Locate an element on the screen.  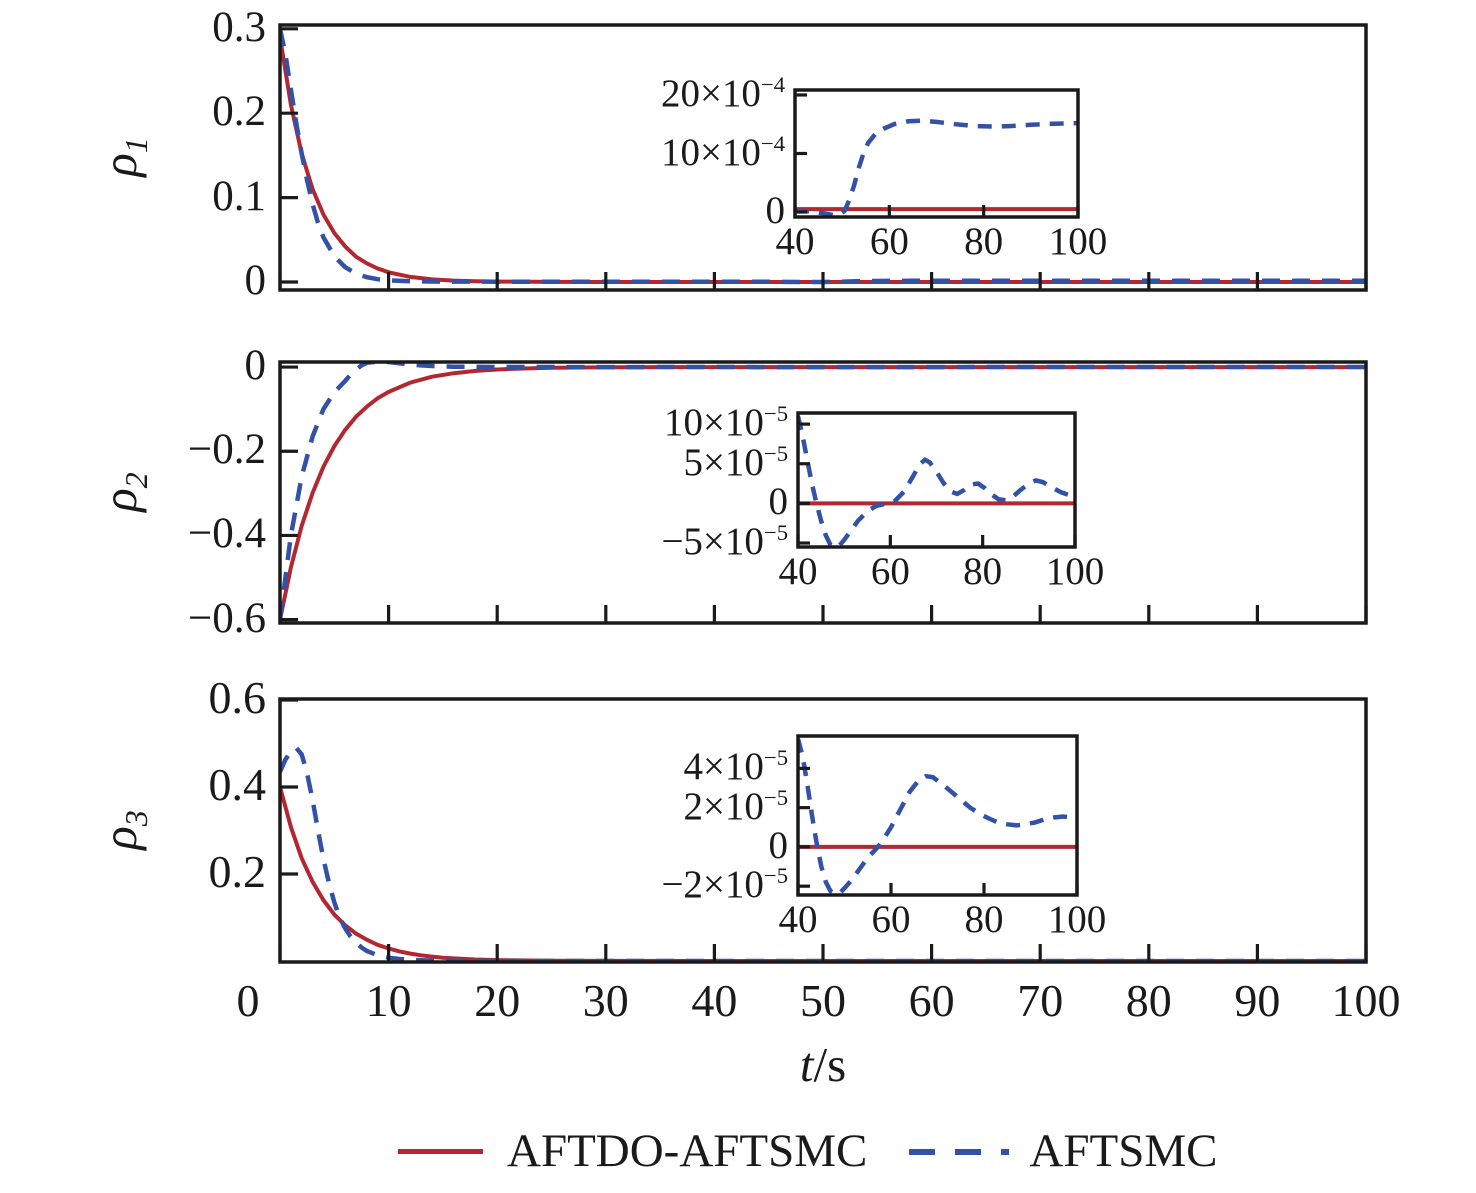
y-tick-label: −2×10⁻⁵ is located at coordinates (724, 885).